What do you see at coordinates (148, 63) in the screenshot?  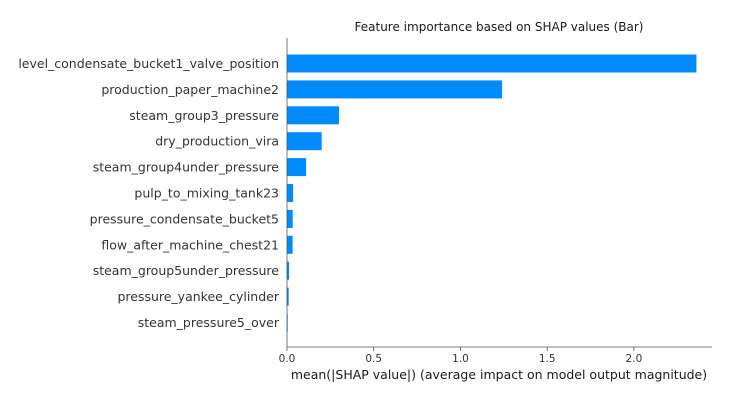 I see `category-label: level_condensate_bucket1_valve_position` at bounding box center [148, 63].